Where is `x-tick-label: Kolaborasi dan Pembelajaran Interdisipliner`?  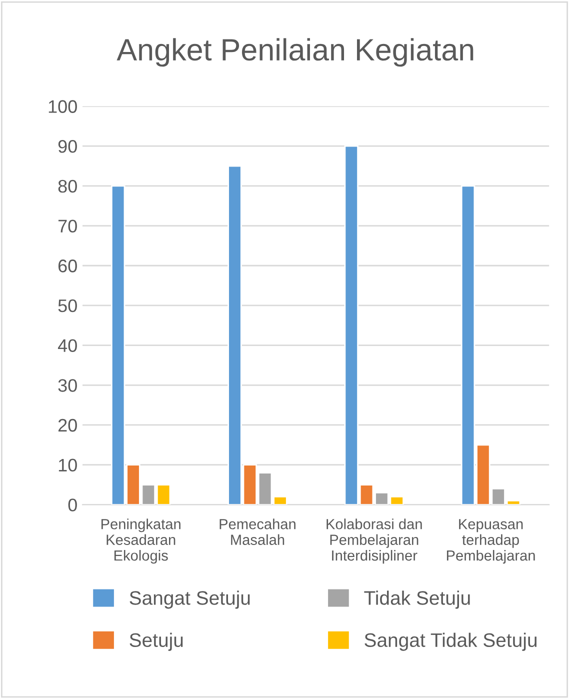 x-tick-label: Kolaborasi dan Pembelajaran Interdisipliner is located at coordinates (374, 541).